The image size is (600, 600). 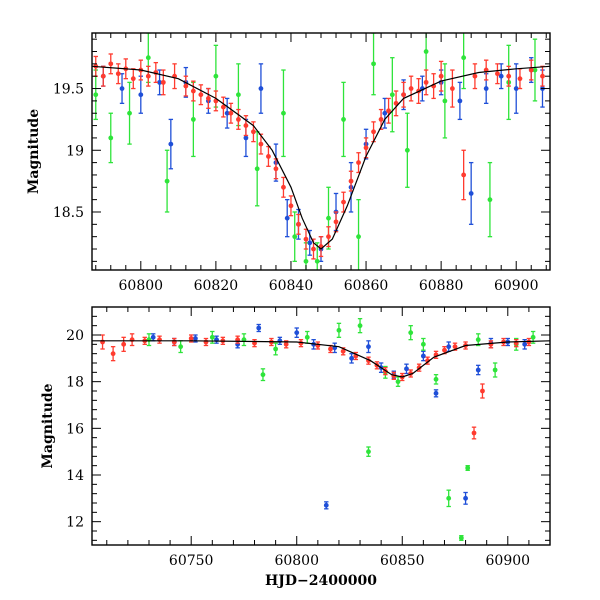 What do you see at coordinates (321, 581) in the screenshot?
I see `x-axis-title: HJD−2400000` at bounding box center [321, 581].